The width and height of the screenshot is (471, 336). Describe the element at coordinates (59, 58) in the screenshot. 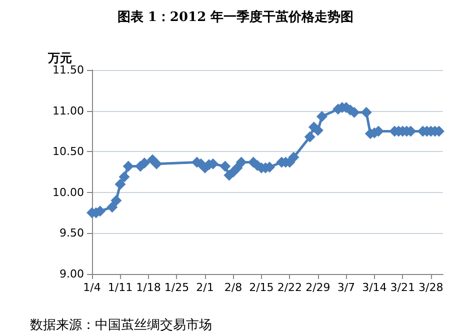

I see `y-axis-title: 万元` at that location.